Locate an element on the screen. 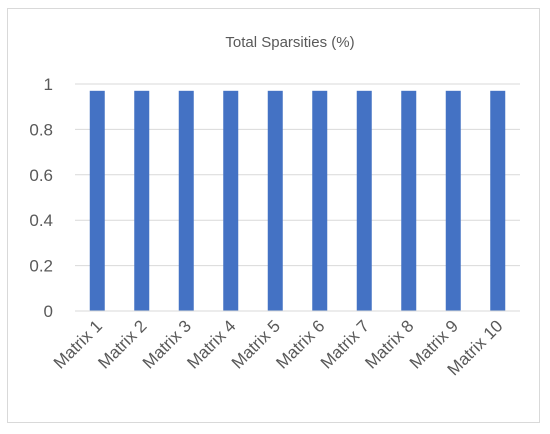 The width and height of the screenshot is (550, 434). x-tick-label: Matrix 3 is located at coordinates (167, 344).